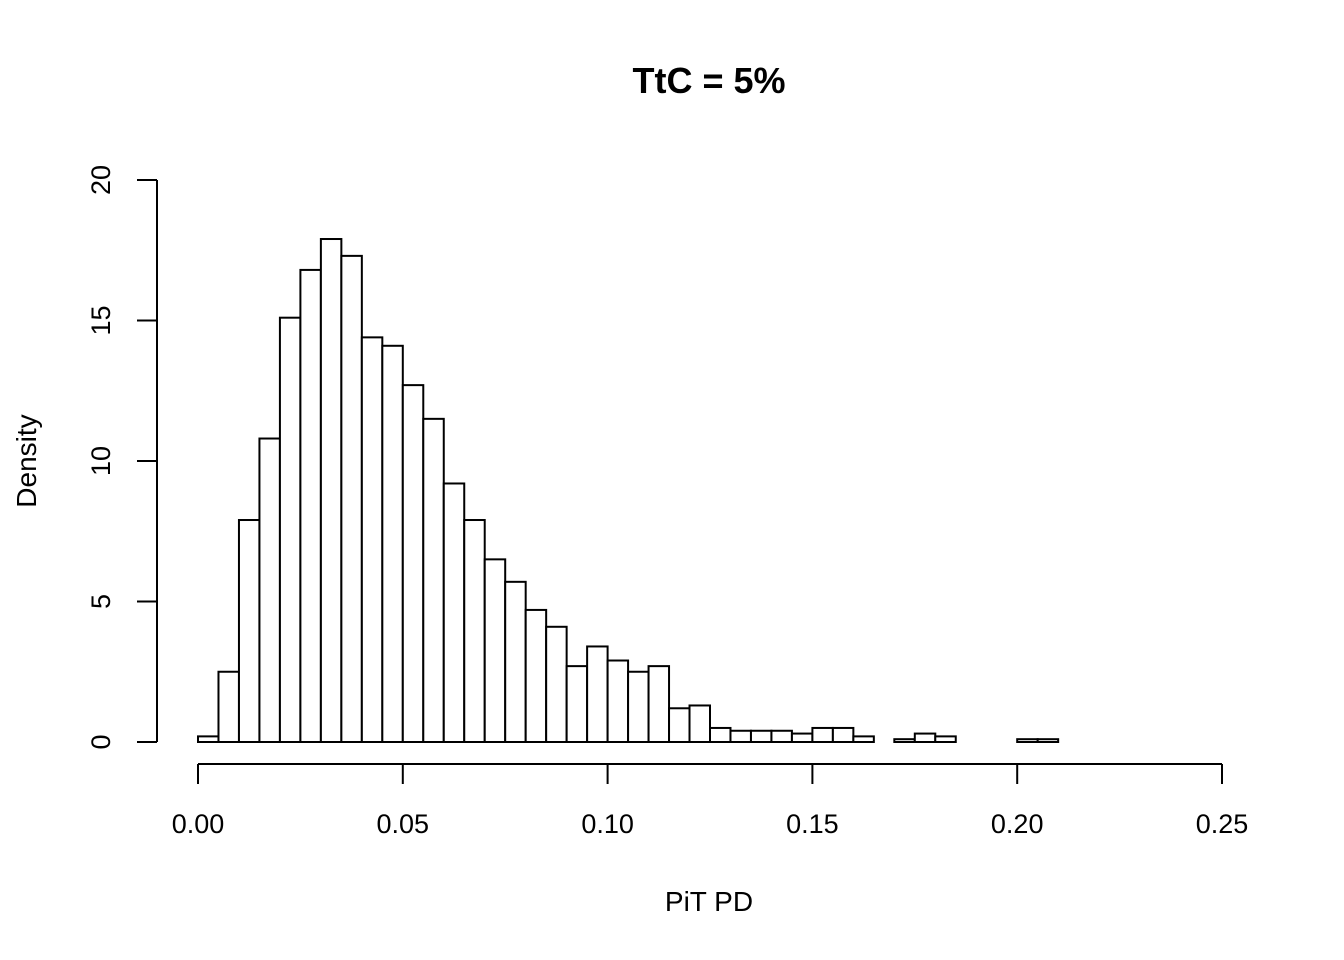 This screenshot has width=1344, height=960. I want to click on chart-title: TtC = 5%, so click(708, 80).